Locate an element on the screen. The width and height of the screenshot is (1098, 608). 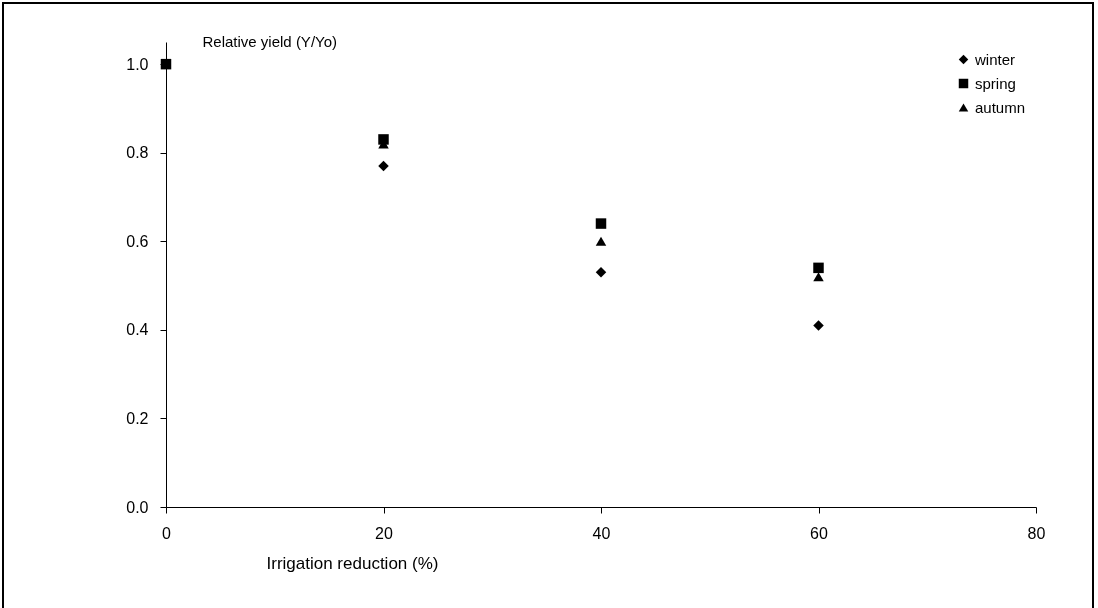
x-tick-label: 0 is located at coordinates (167, 533).